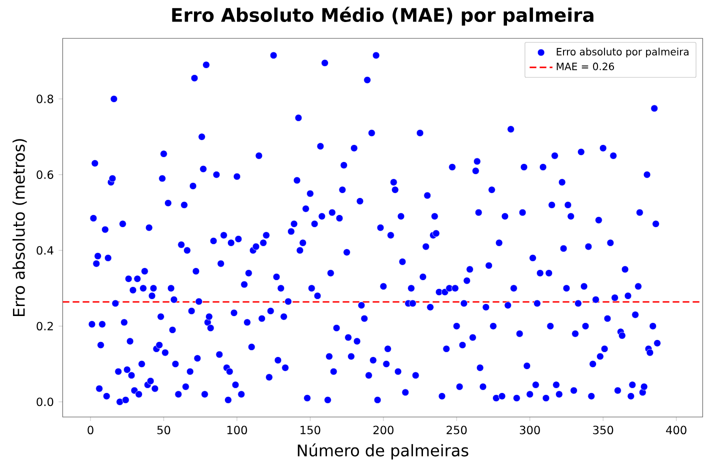 The image size is (705, 465). Describe the element at coordinates (45, 402) in the screenshot. I see `y-tick-label: 0.0` at that location.